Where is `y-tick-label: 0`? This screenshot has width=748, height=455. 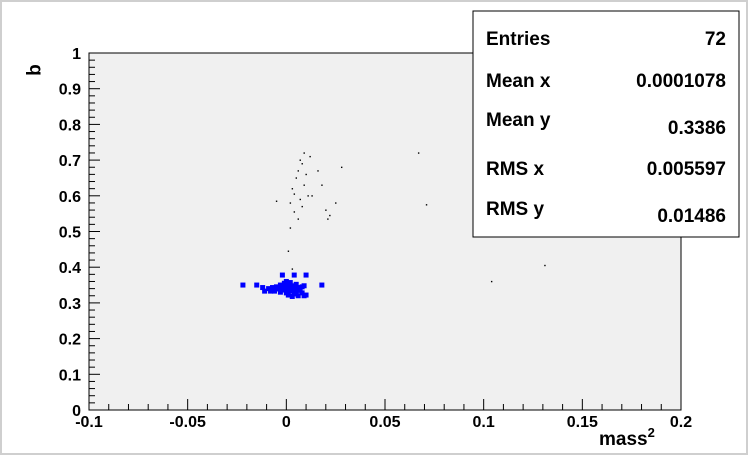 y-tick-label: 0 is located at coordinates (76, 411).